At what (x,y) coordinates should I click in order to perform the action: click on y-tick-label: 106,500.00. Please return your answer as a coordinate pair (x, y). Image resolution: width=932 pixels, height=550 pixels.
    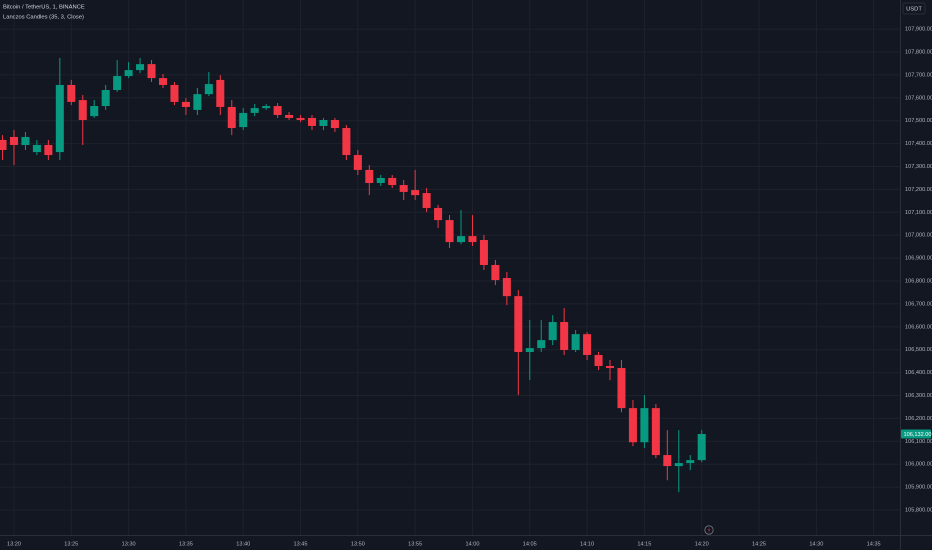
    Looking at the image, I should click on (918, 350).